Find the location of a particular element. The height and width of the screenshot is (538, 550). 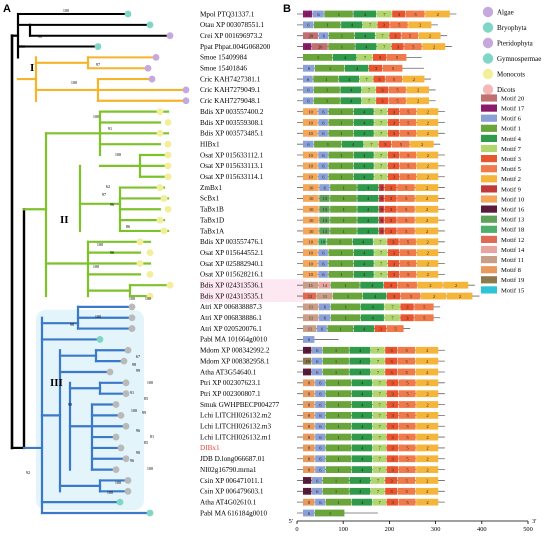

taxon-label: TaBx1B is located at coordinates (212, 210).